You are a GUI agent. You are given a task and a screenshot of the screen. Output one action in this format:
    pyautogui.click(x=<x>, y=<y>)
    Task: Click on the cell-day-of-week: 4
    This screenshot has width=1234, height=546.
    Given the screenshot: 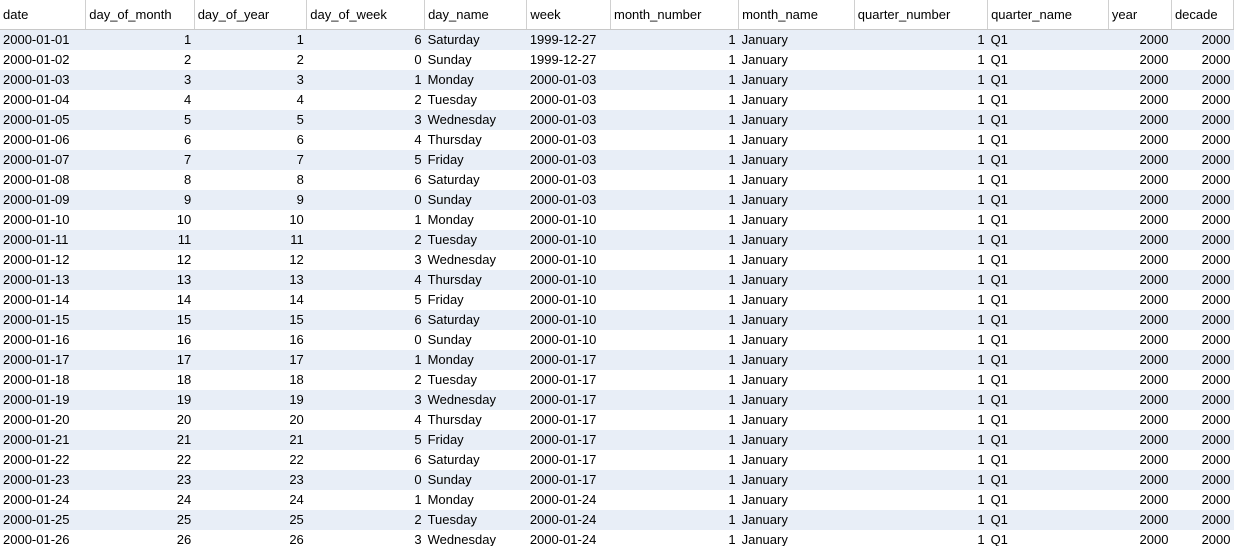 What is the action you would take?
    pyautogui.click(x=365, y=420)
    